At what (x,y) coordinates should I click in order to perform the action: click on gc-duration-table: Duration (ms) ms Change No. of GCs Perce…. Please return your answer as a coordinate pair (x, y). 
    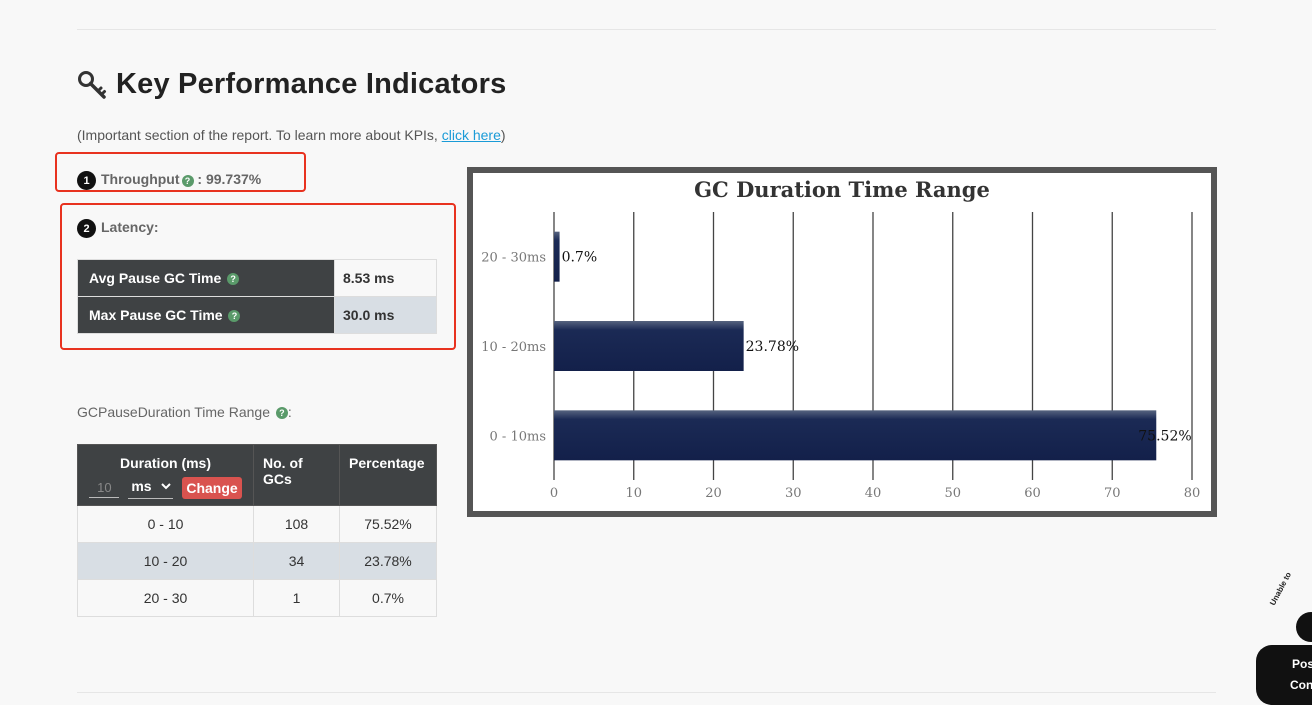
    Looking at the image, I should click on (257, 530).